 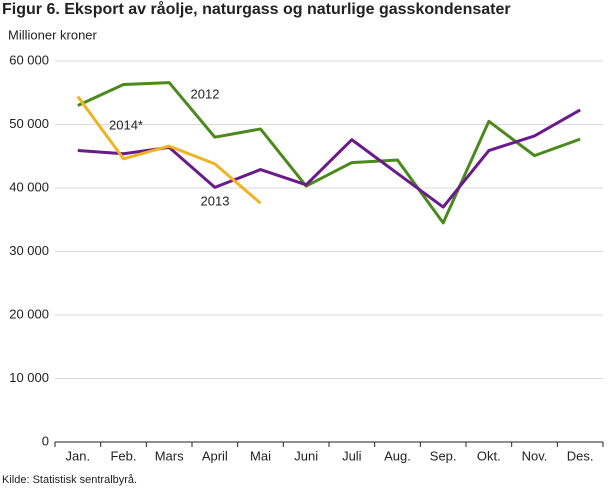 What do you see at coordinates (352, 455) in the screenshot?
I see `x-tick-label: Juli` at bounding box center [352, 455].